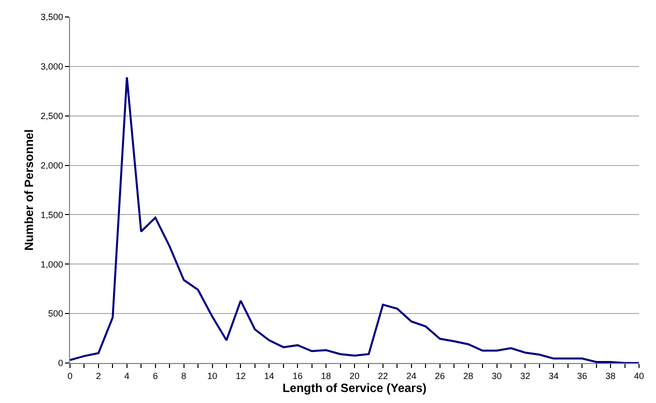 This screenshot has height=403, width=656. What do you see at coordinates (183, 375) in the screenshot?
I see `x-tick-label: 8` at bounding box center [183, 375].